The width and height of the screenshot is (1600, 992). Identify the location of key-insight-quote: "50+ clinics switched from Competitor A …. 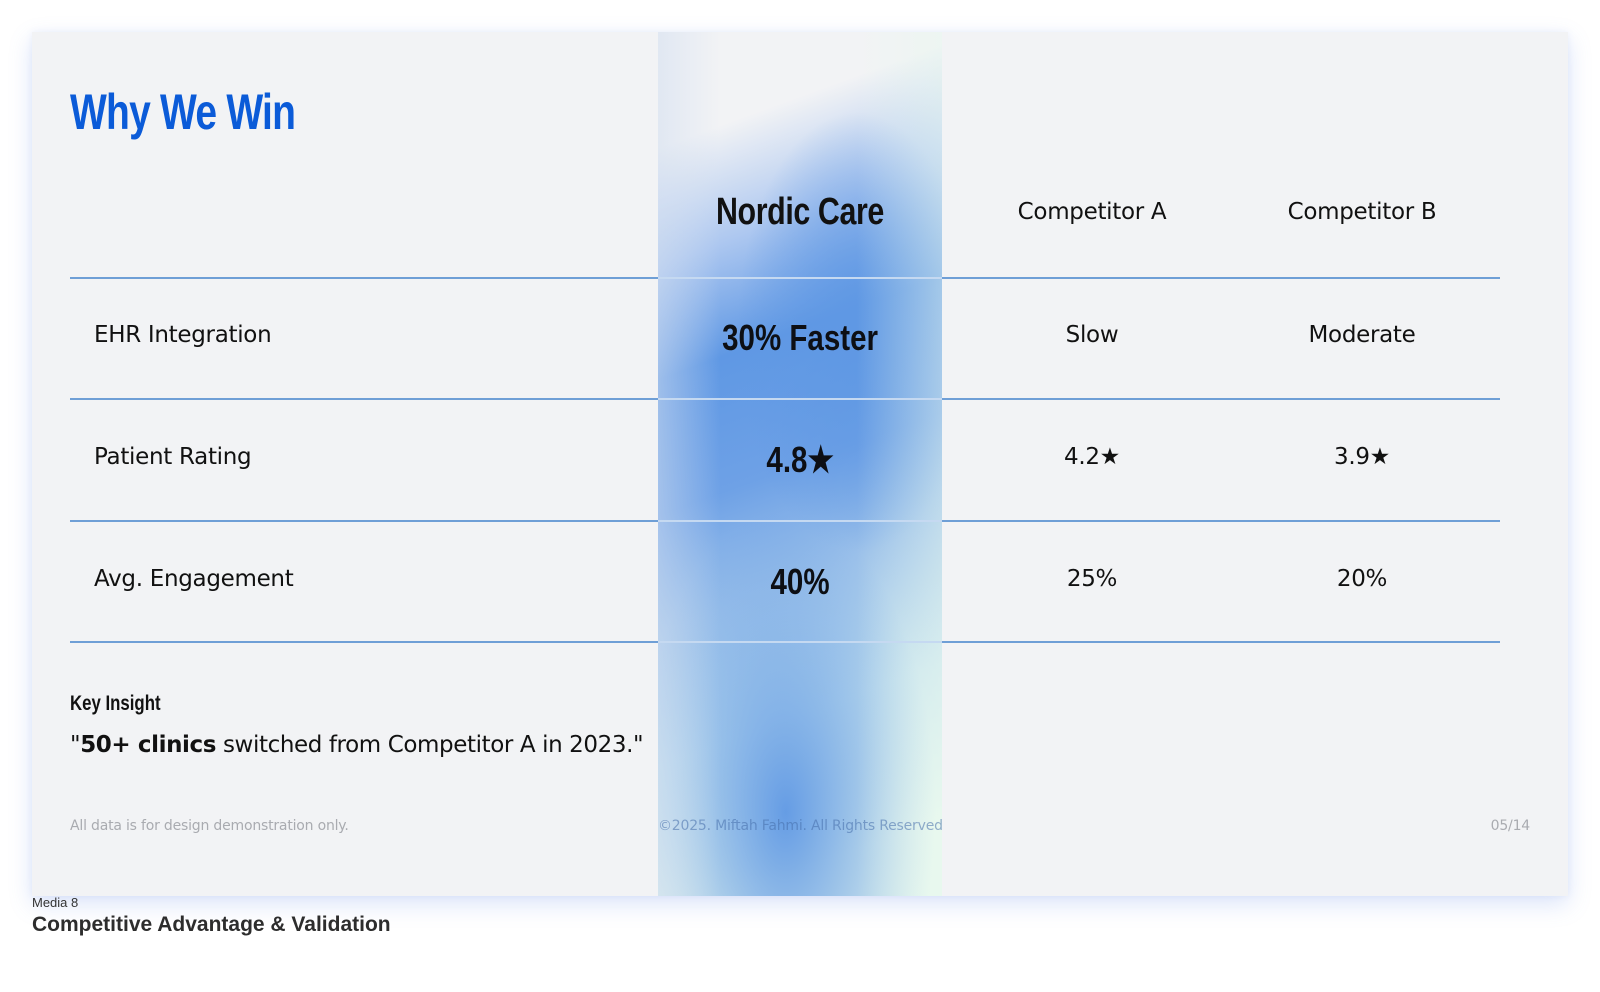
(357, 745).